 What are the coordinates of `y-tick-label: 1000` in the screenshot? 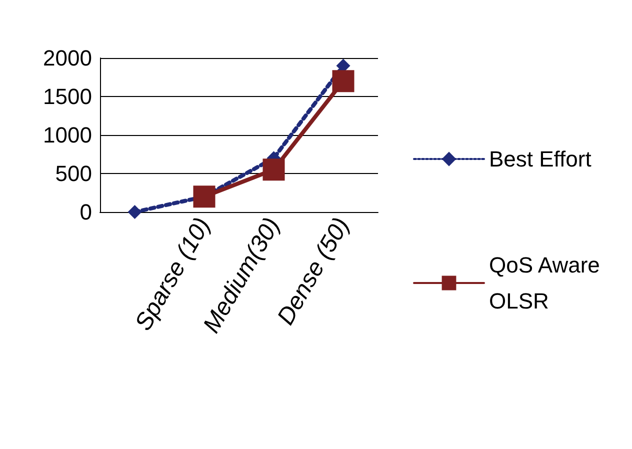 It's located at (67, 135).